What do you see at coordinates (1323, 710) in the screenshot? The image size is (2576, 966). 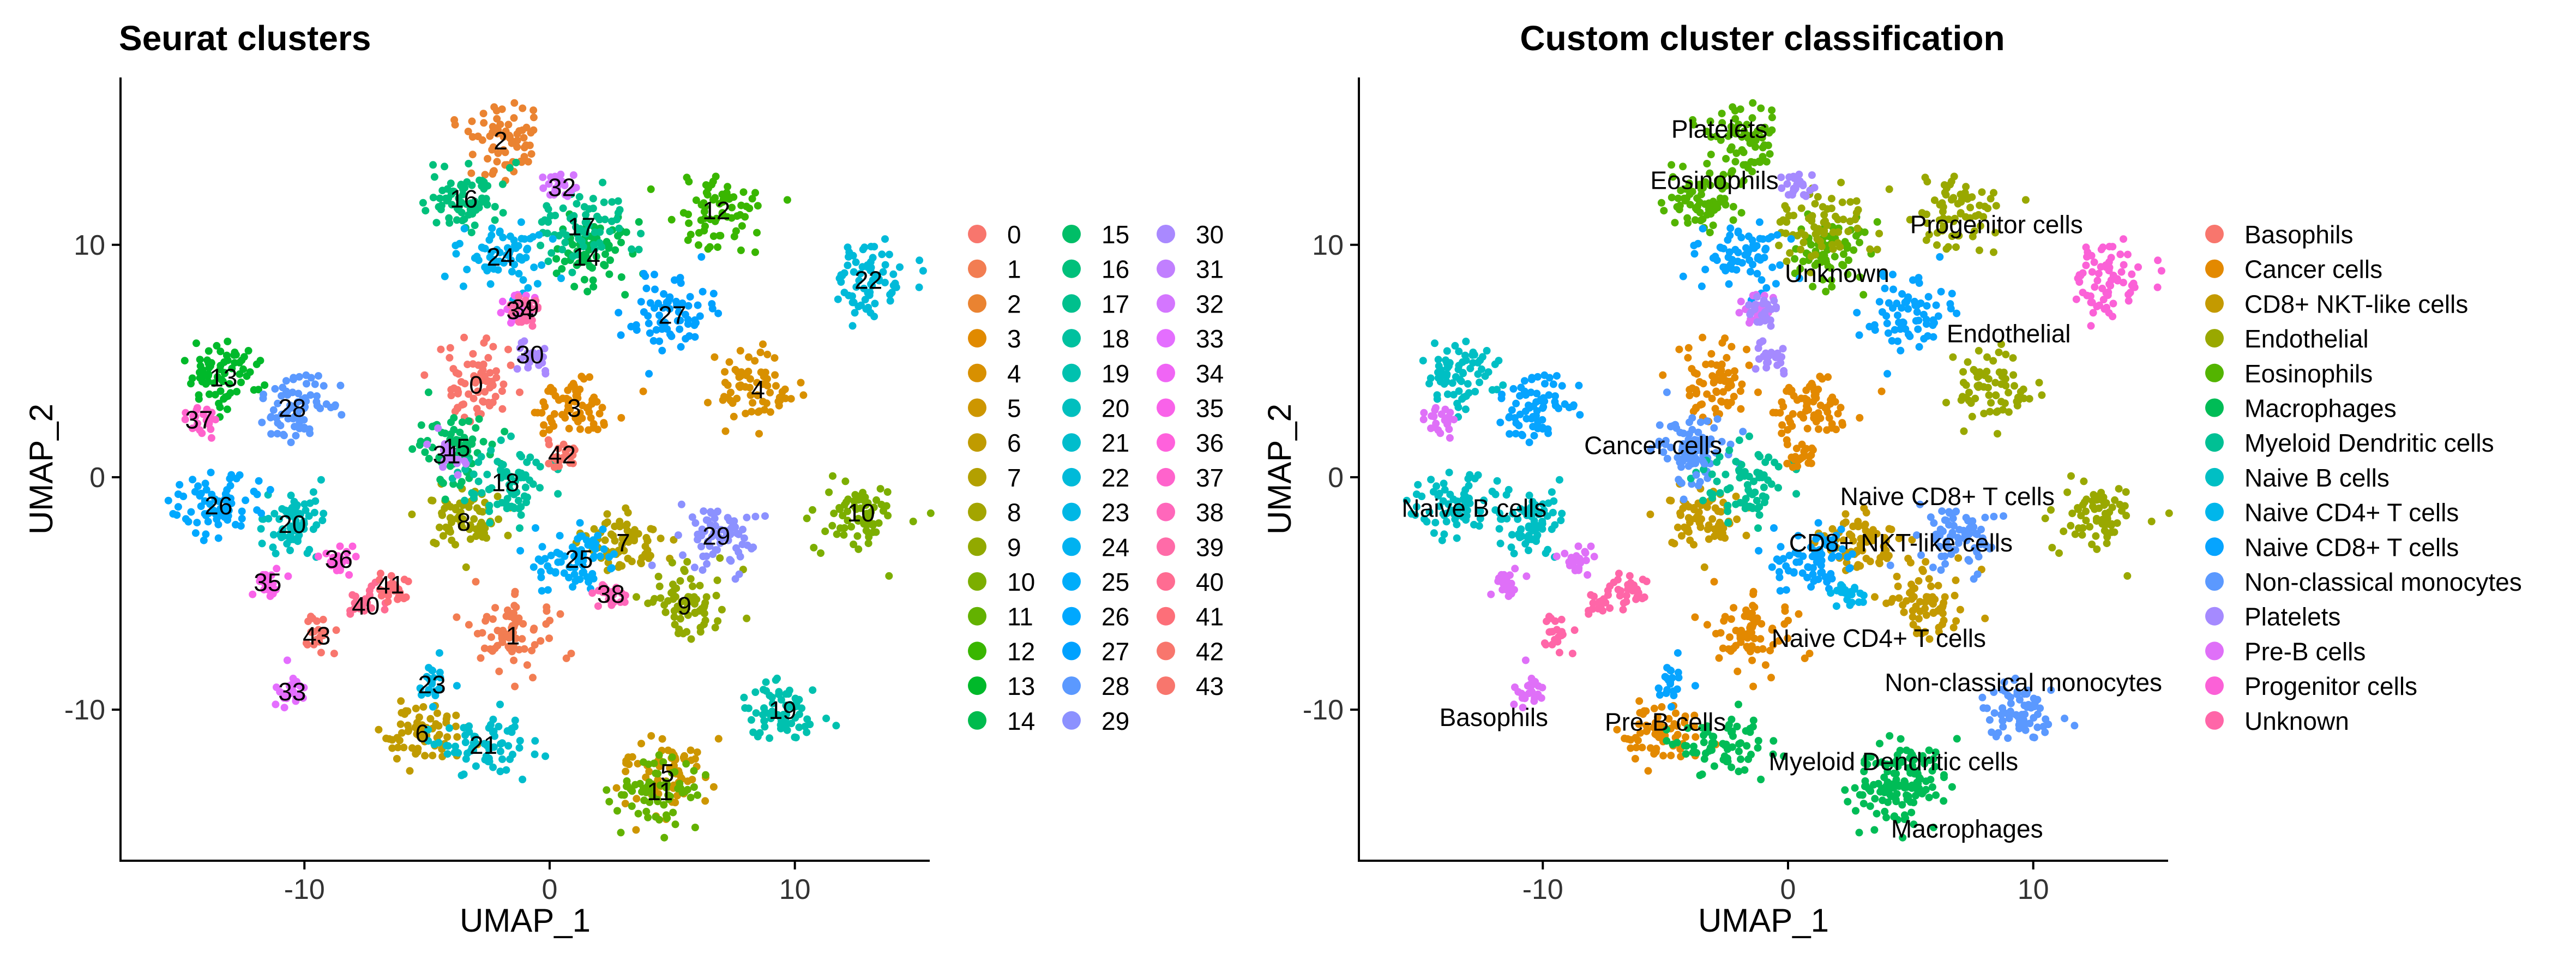 I see `y-tick-label: -10` at bounding box center [1323, 710].